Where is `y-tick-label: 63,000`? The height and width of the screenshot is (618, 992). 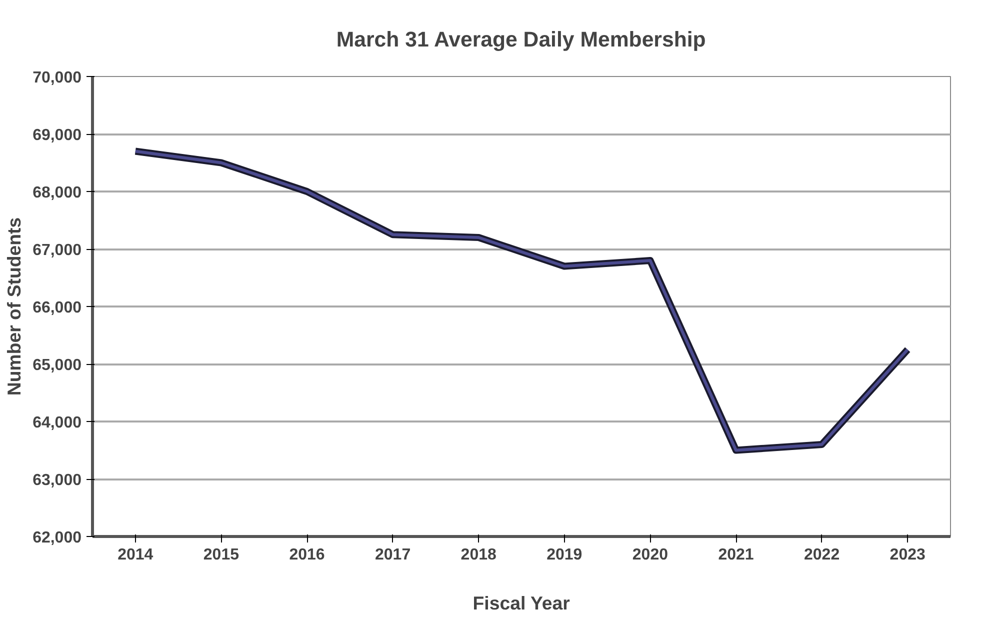
y-tick-label: 63,000 is located at coordinates (57, 480).